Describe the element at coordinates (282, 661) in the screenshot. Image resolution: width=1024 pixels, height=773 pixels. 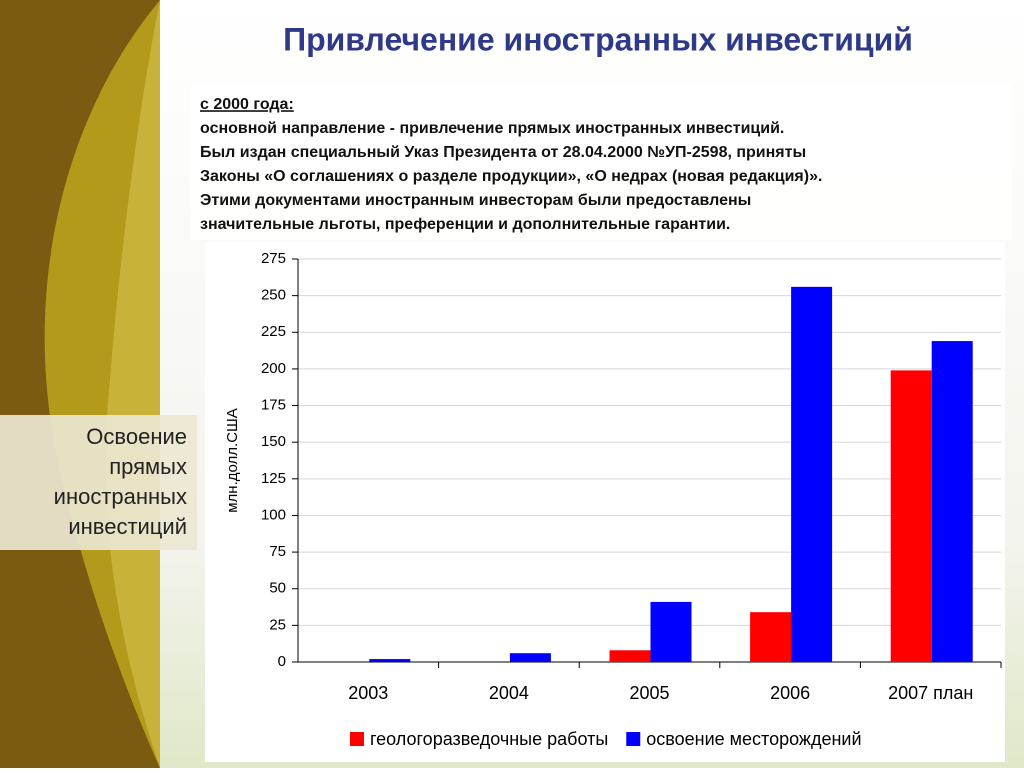
I see `y-tick-label: 0` at that location.